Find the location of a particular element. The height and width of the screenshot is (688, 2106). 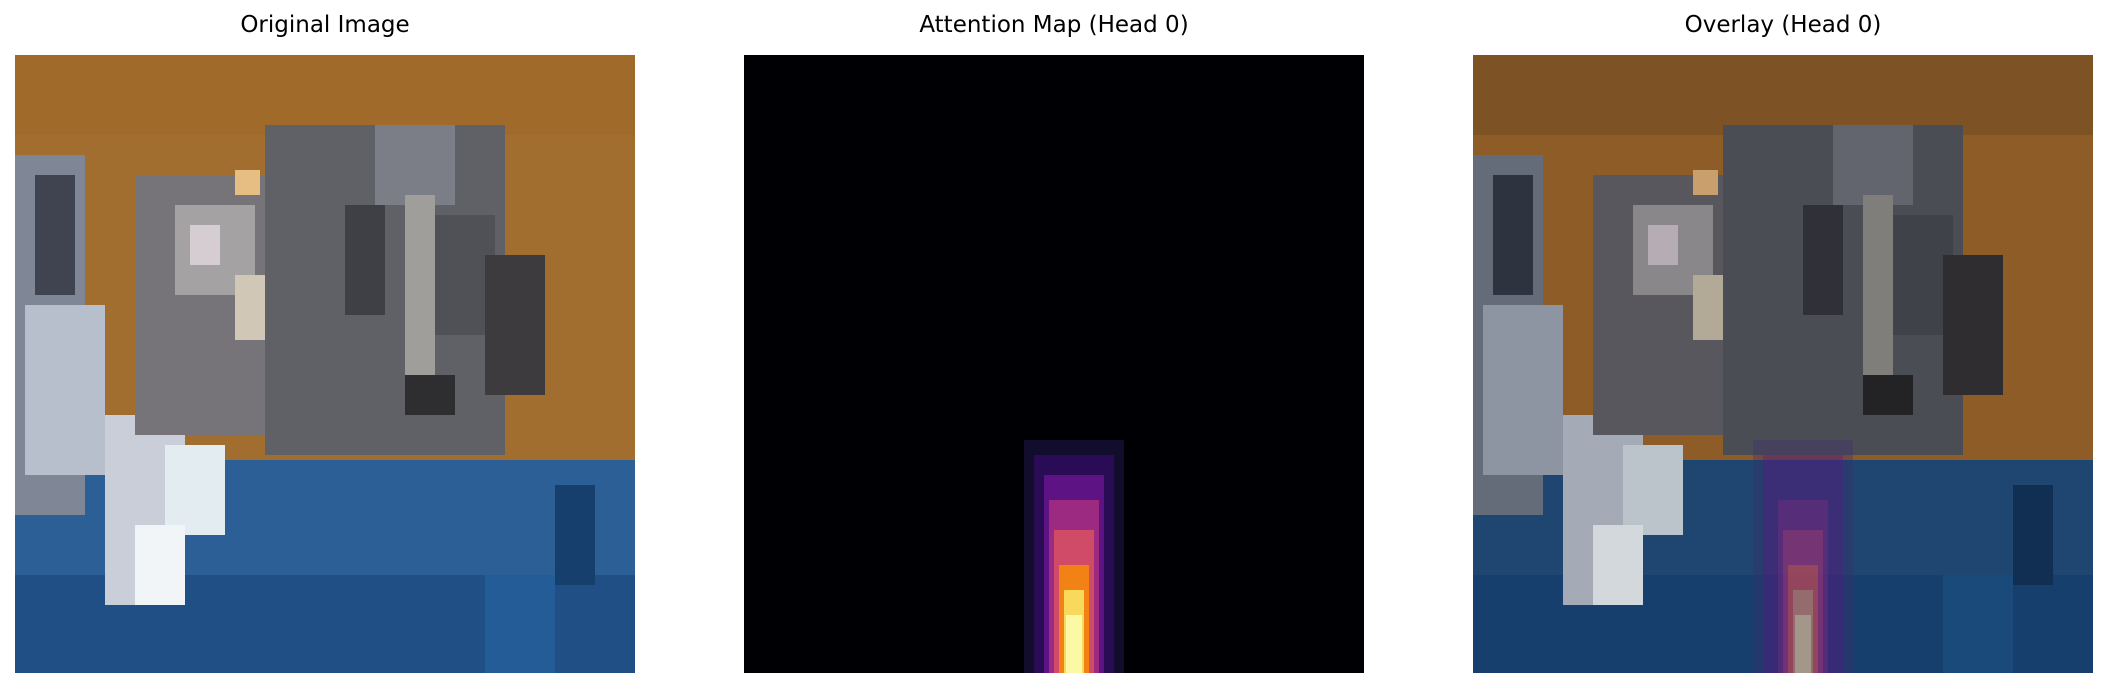

original-image-title: Original Image is located at coordinates (325, 25).